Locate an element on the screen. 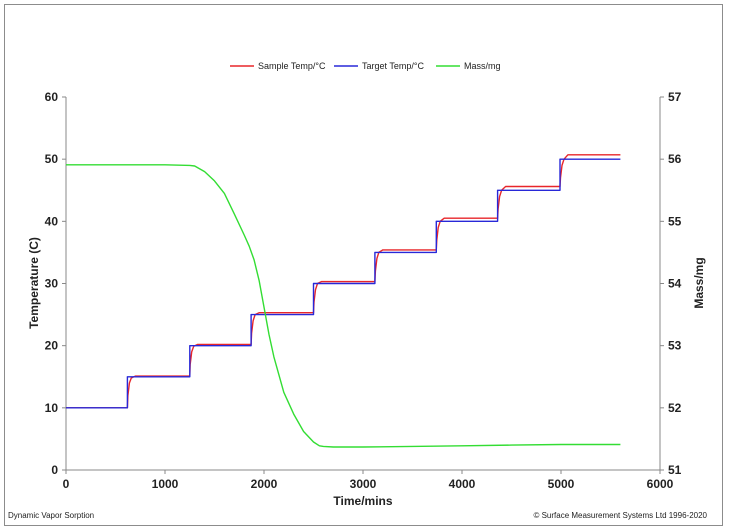 The width and height of the screenshot is (729, 532). x-tick-label: 1000 is located at coordinates (165, 484).